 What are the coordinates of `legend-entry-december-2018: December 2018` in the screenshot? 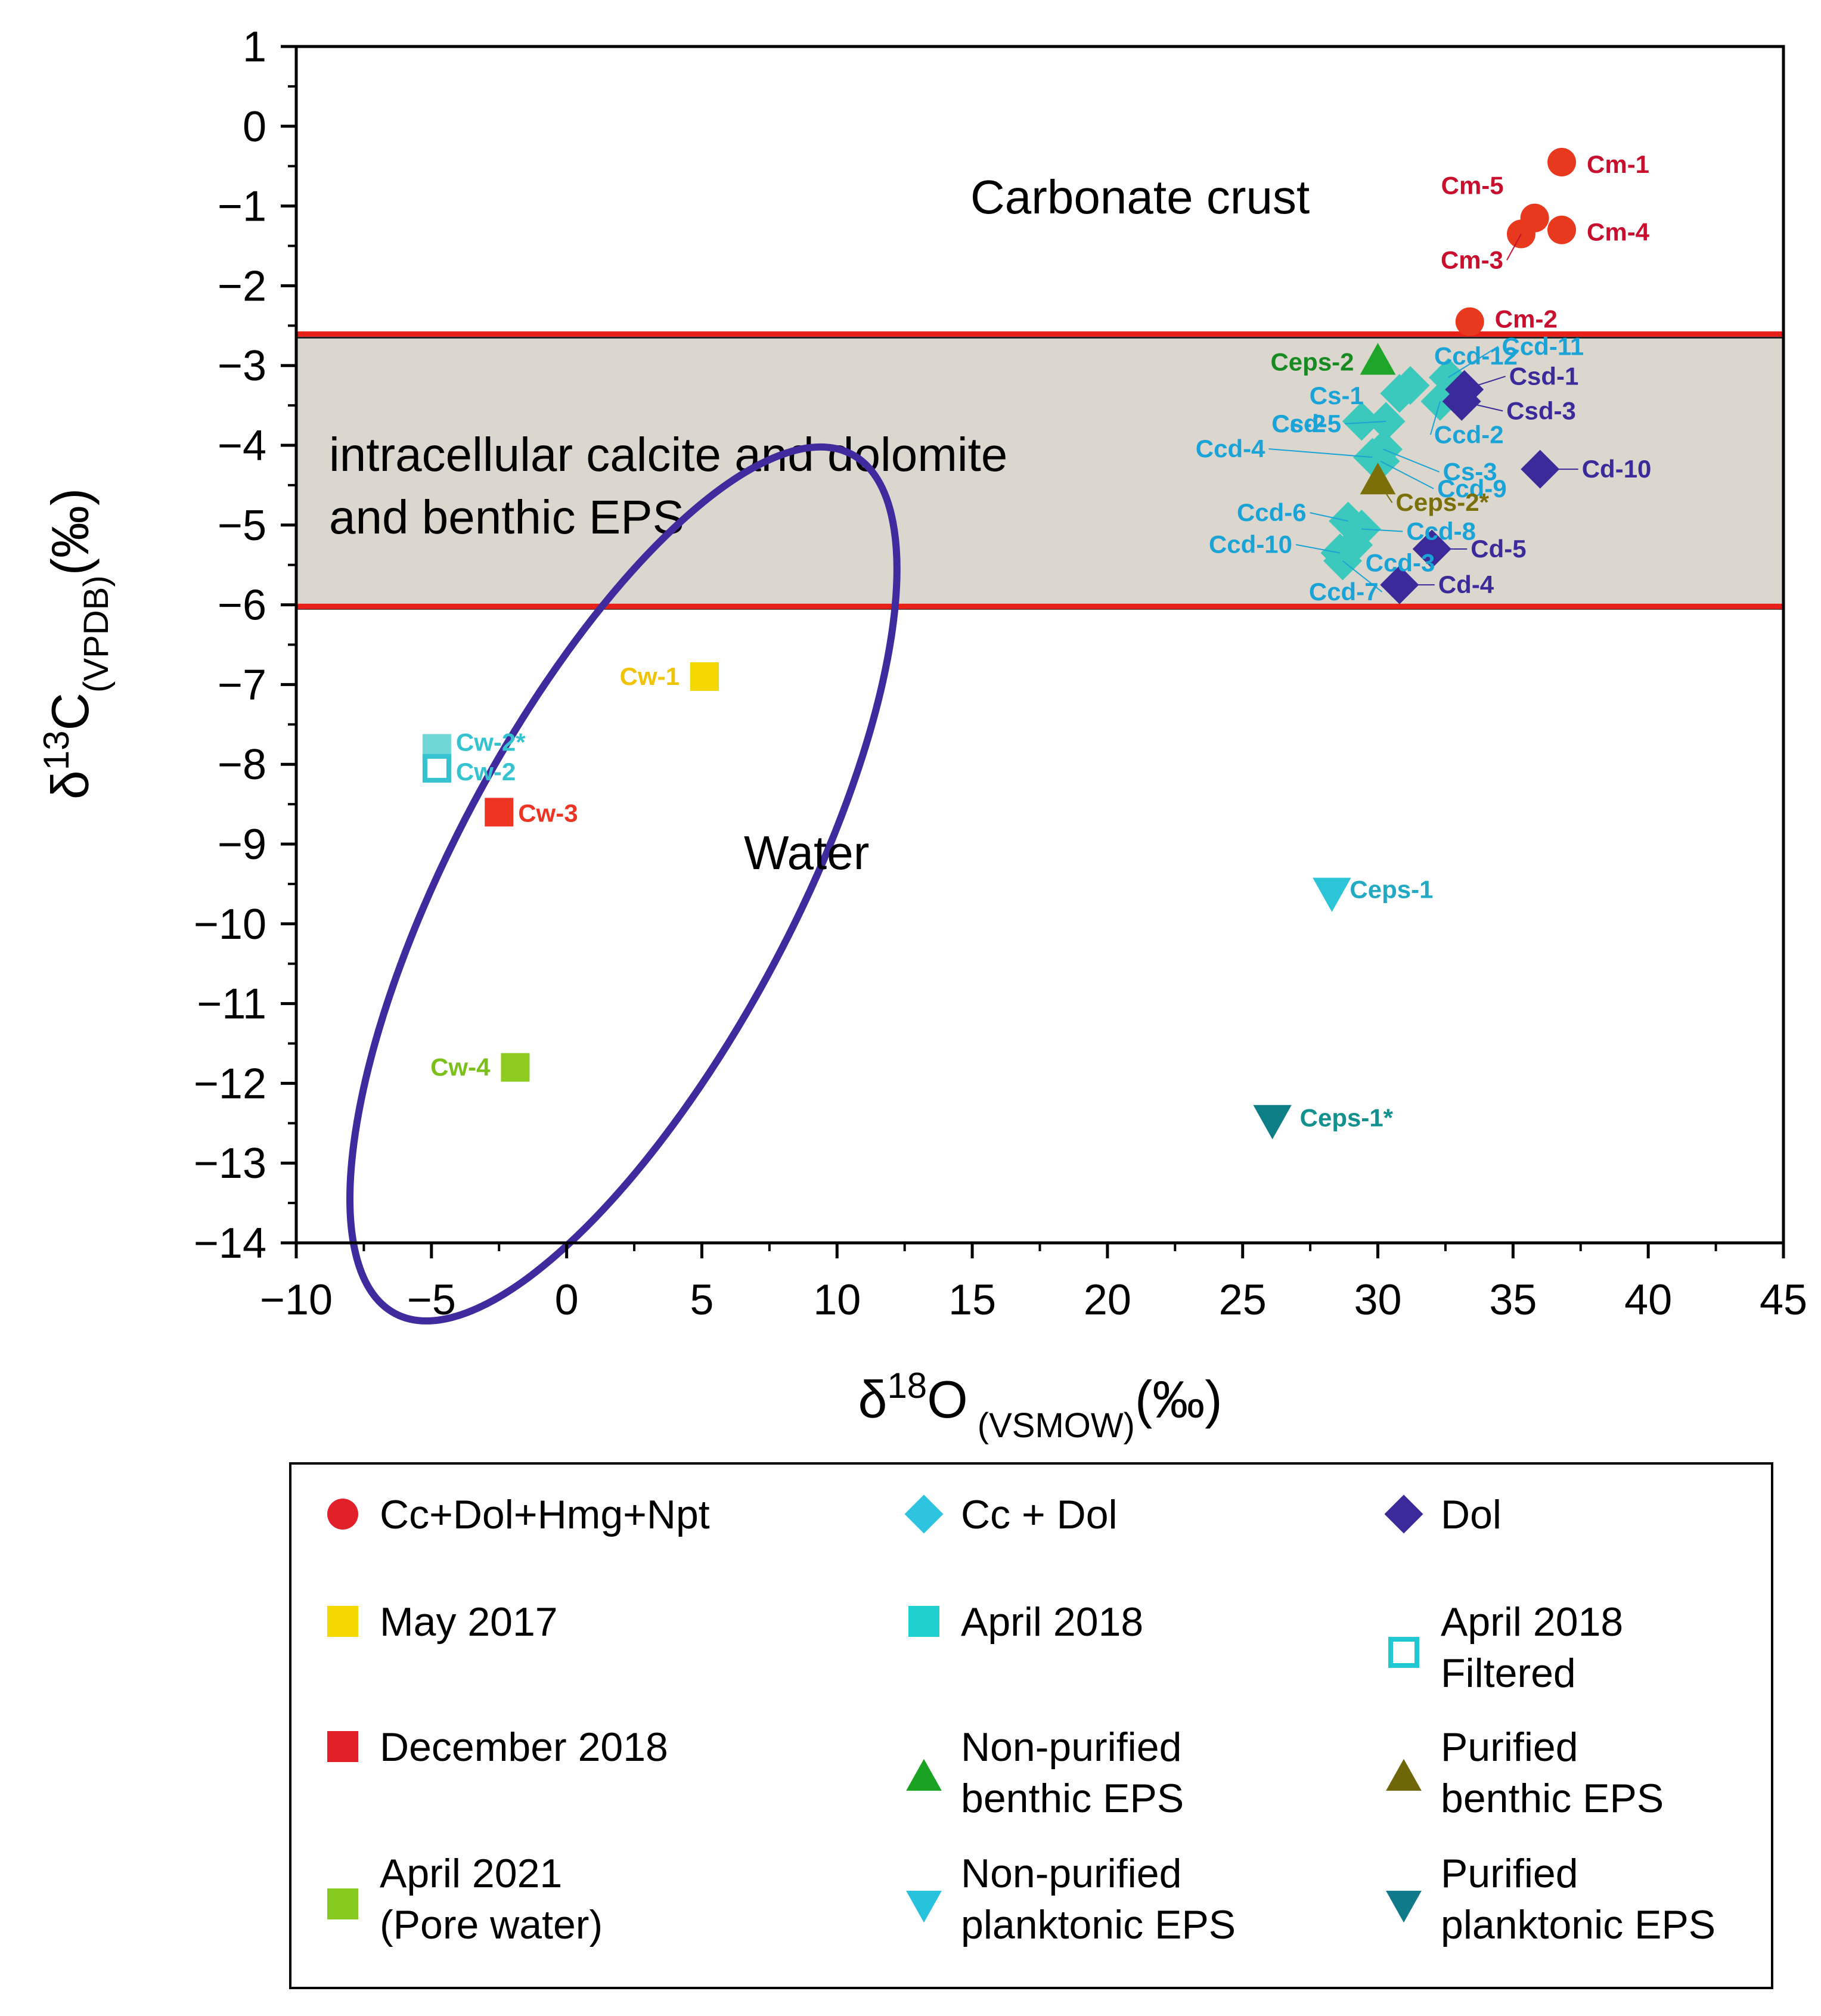 It's located at (497, 1747).